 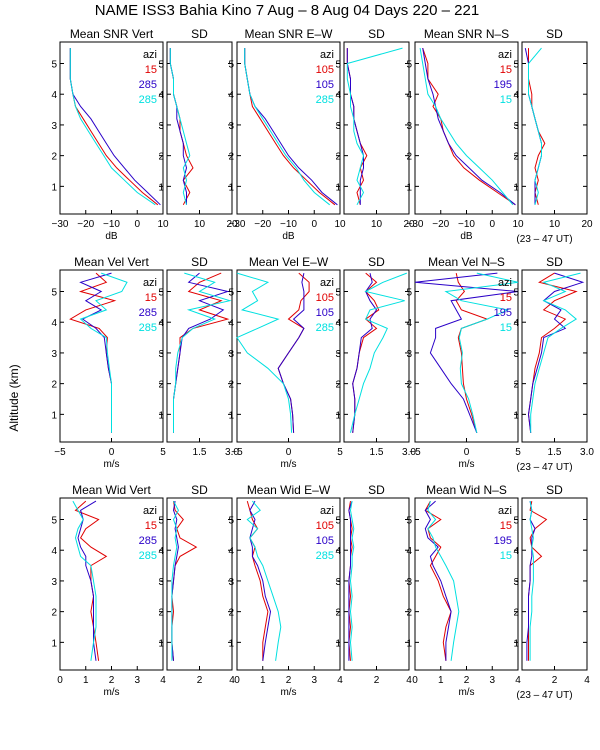 What do you see at coordinates (503, 85) in the screenshot?
I see `legend-entry-blue: 195` at bounding box center [503, 85].